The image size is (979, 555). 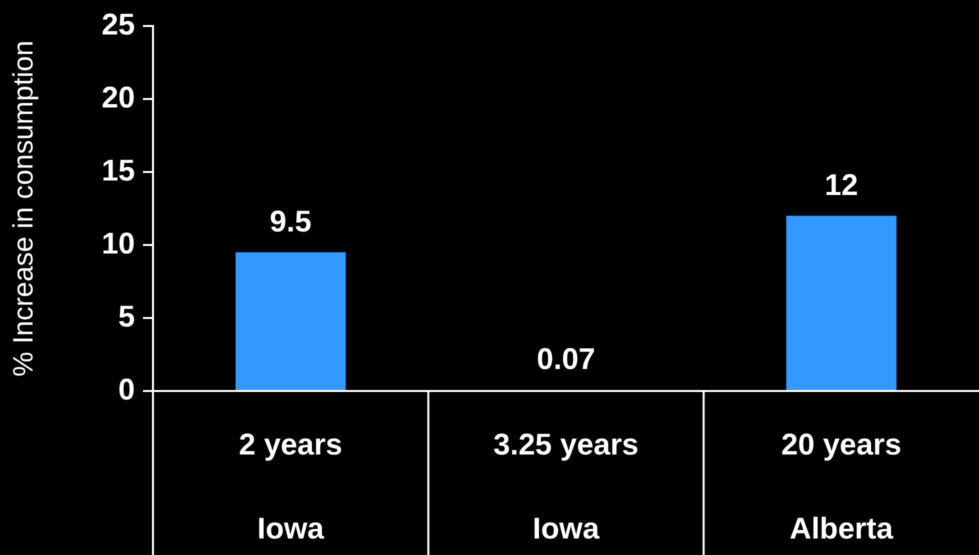 I want to click on data-label: 12, so click(x=841, y=185).